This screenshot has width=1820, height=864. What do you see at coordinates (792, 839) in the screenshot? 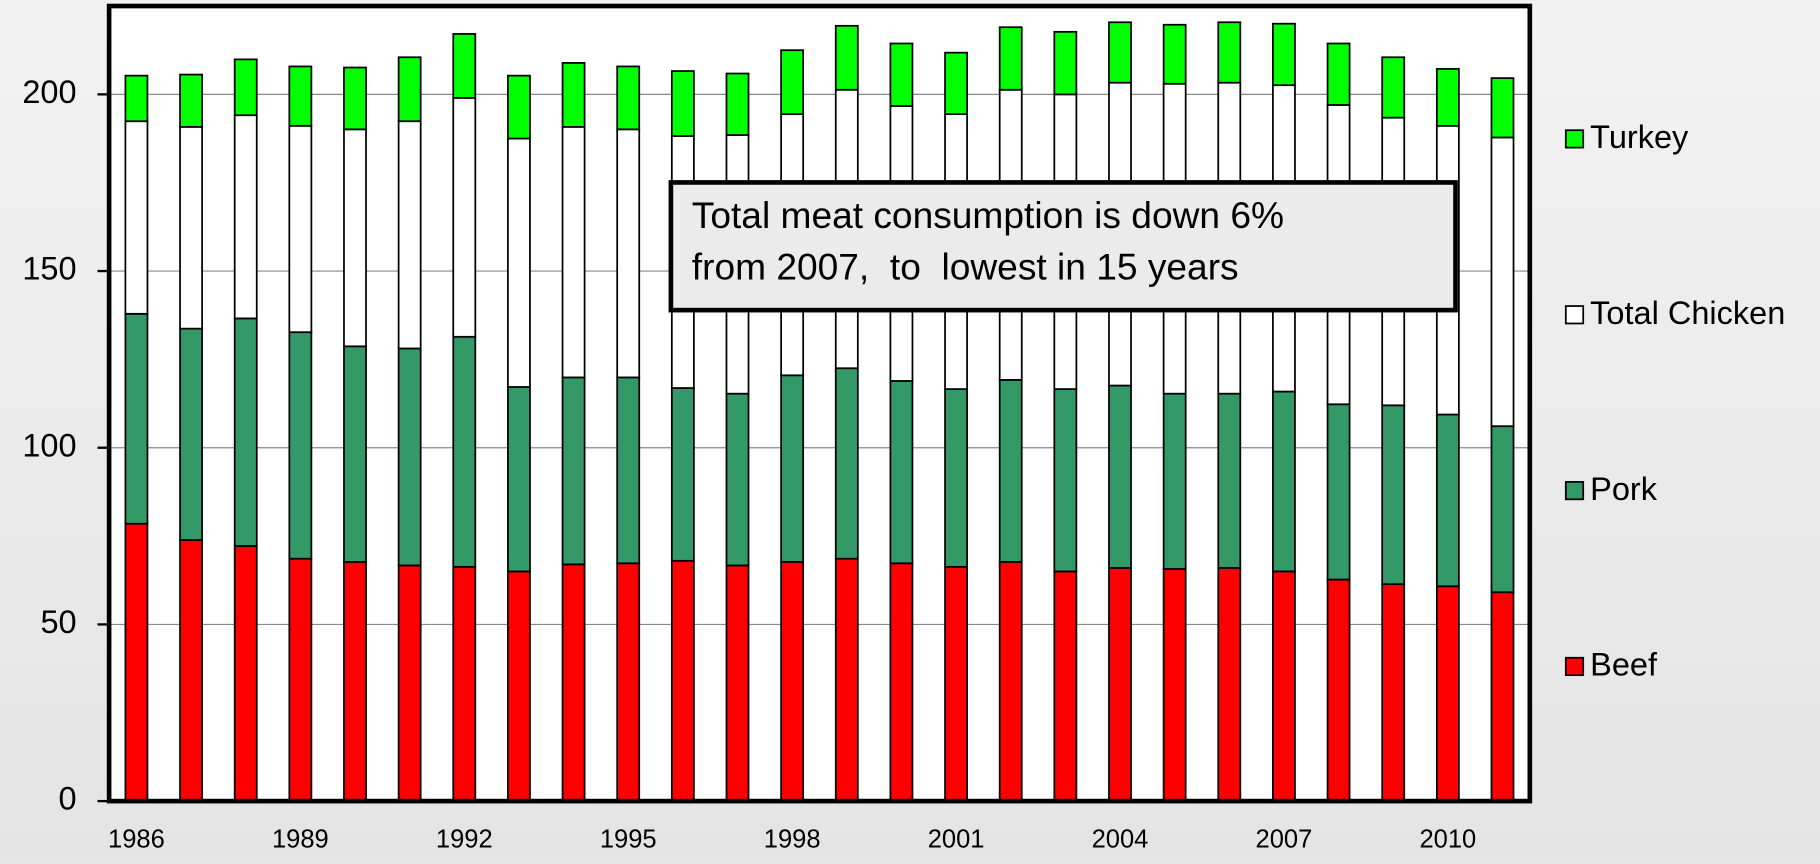
I see `x-tick-label: 1998` at bounding box center [792, 839].